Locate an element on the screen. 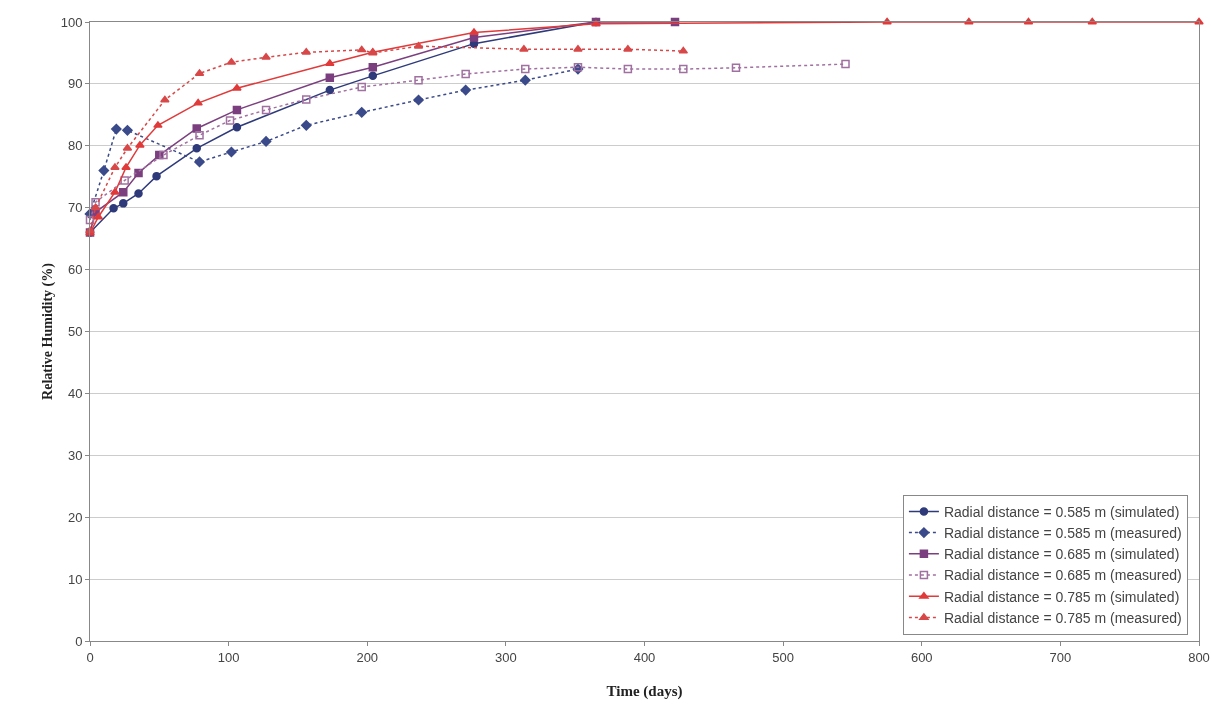 The height and width of the screenshot is (716, 1211). x-axis-title: Time (days) is located at coordinates (644, 691).